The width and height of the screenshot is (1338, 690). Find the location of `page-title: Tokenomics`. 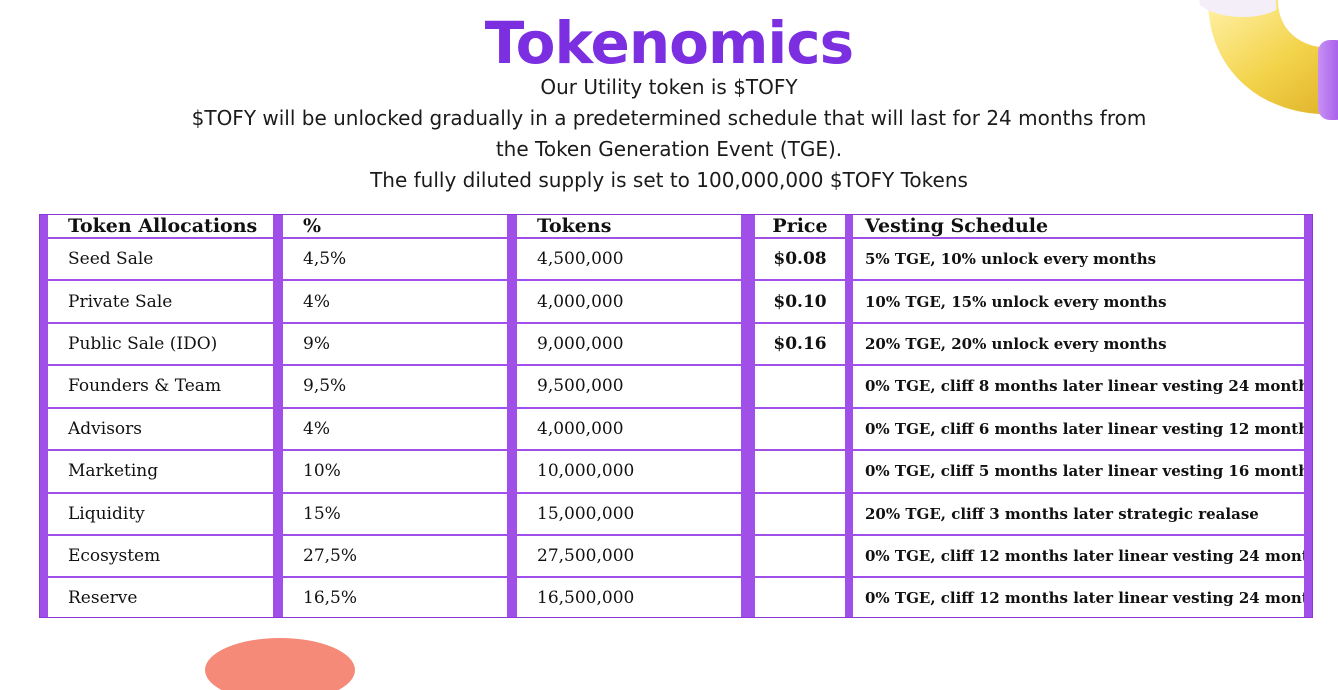

page-title: Tokenomics is located at coordinates (669, 43).